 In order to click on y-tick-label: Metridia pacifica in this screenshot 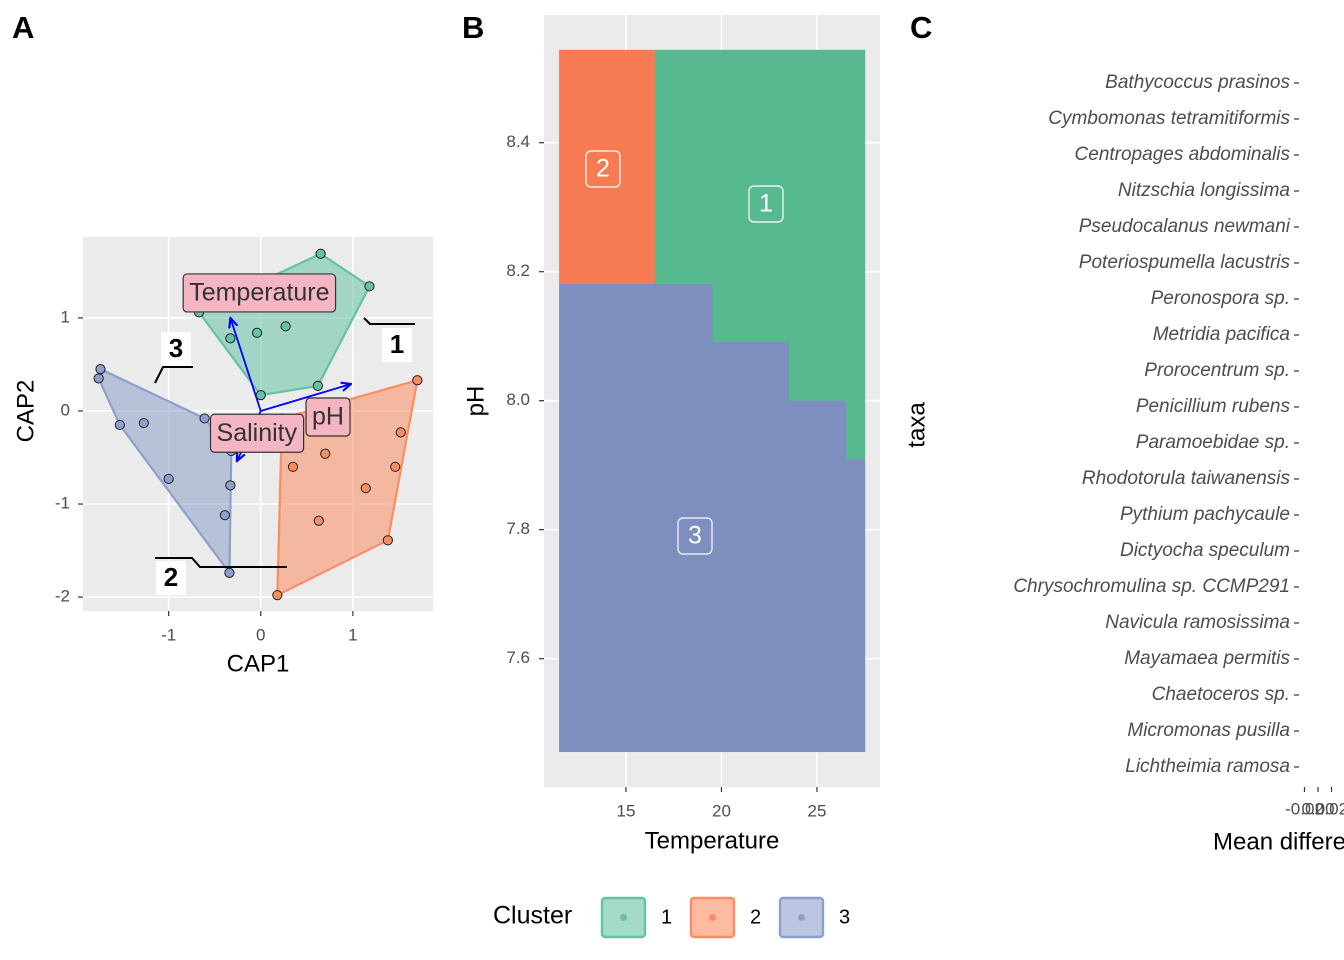, I will do `click(1221, 334)`.